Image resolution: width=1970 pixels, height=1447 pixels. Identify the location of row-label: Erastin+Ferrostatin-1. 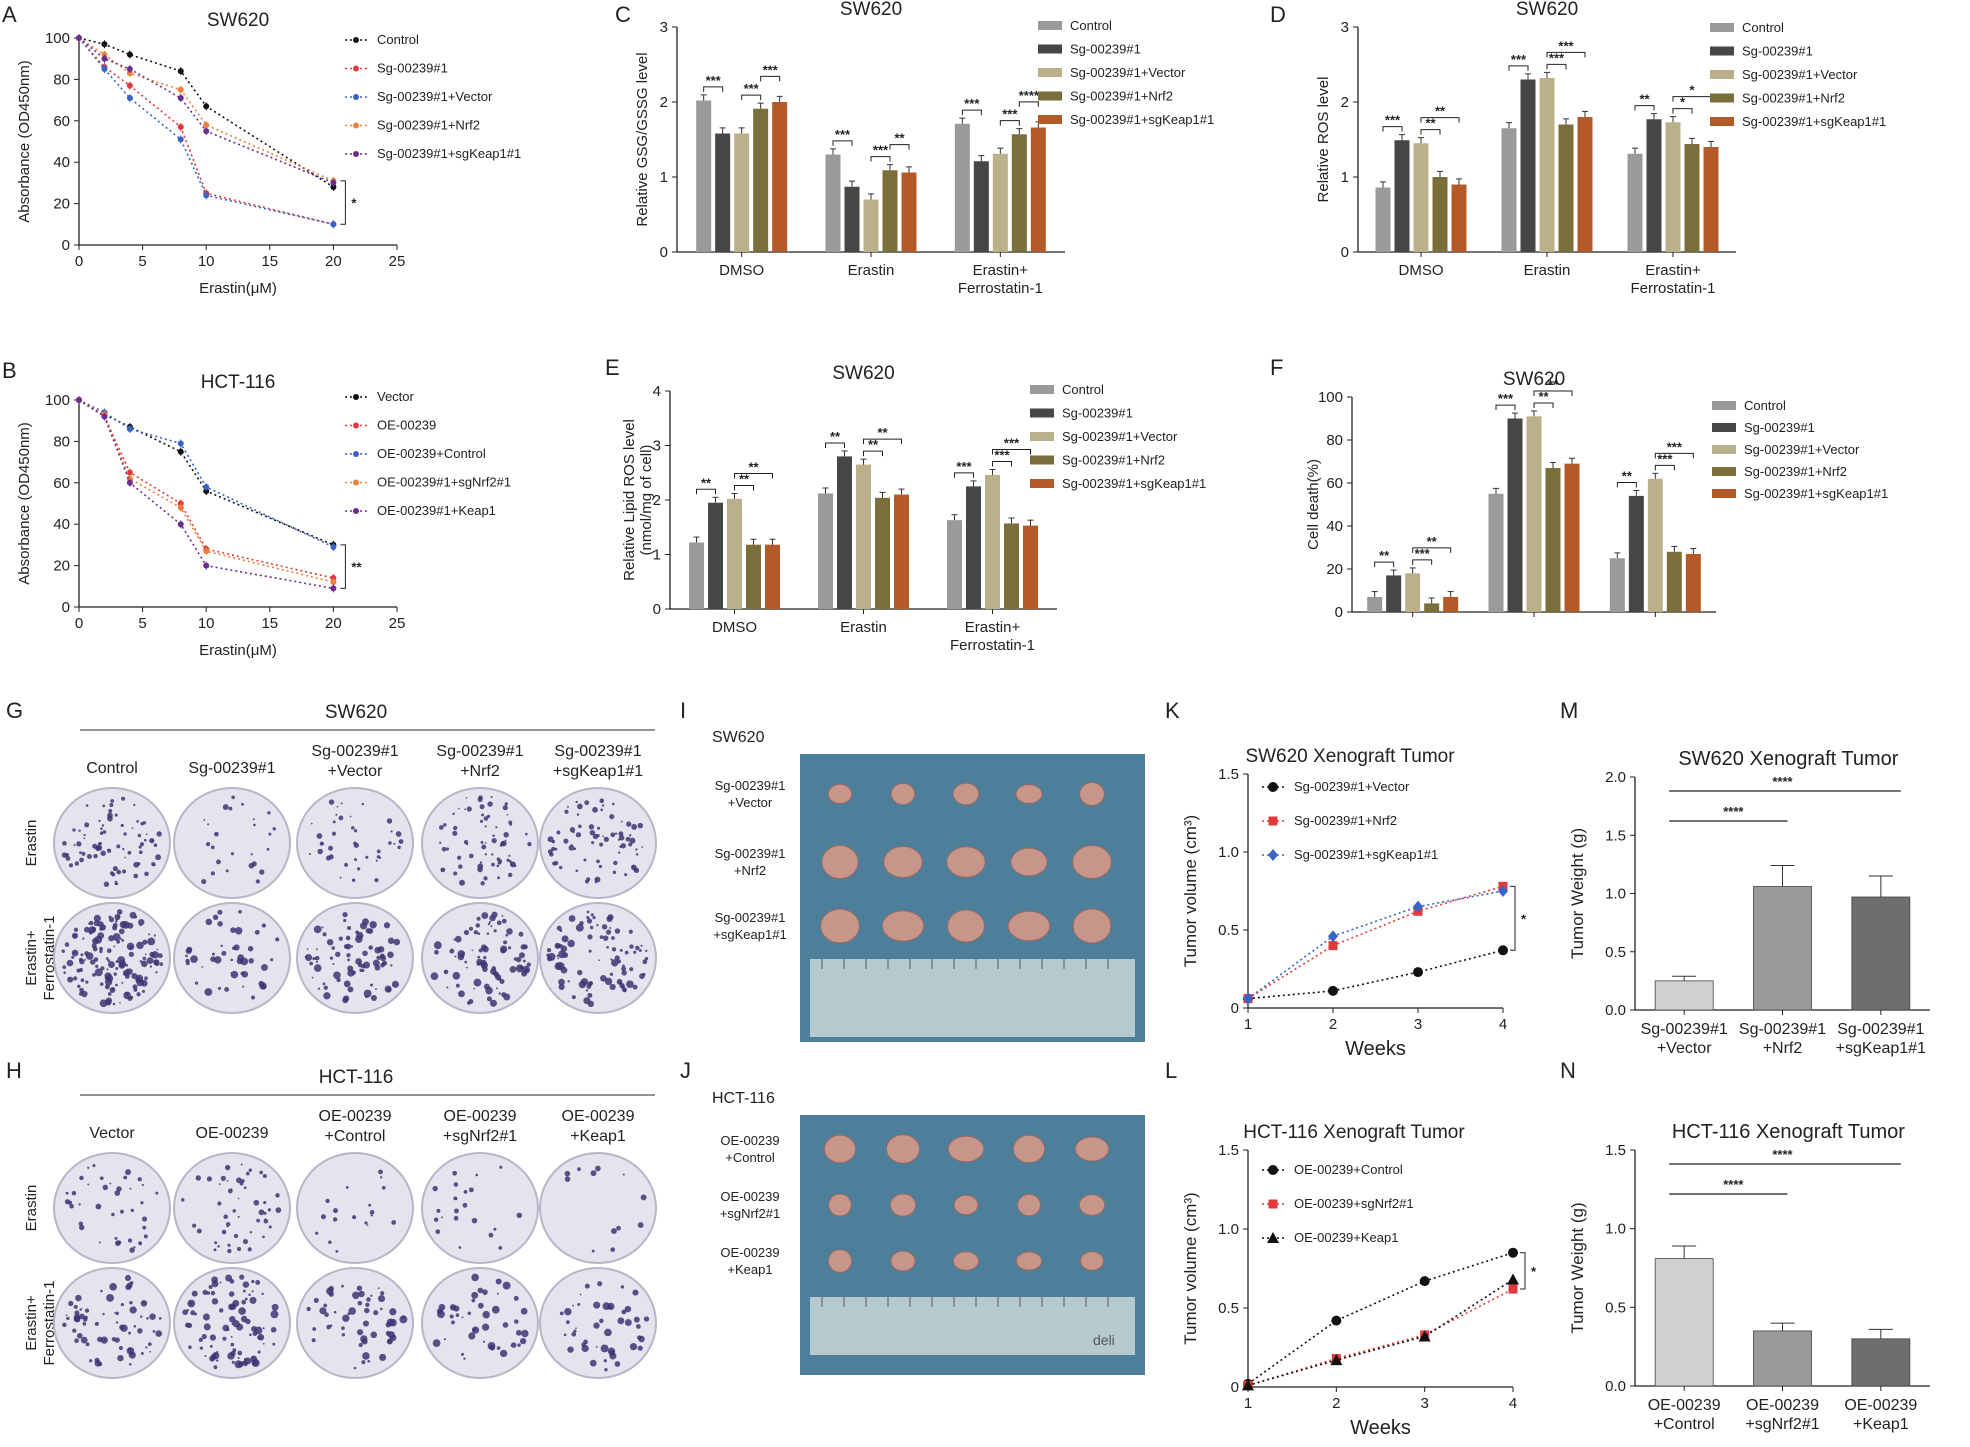
(40, 1322).